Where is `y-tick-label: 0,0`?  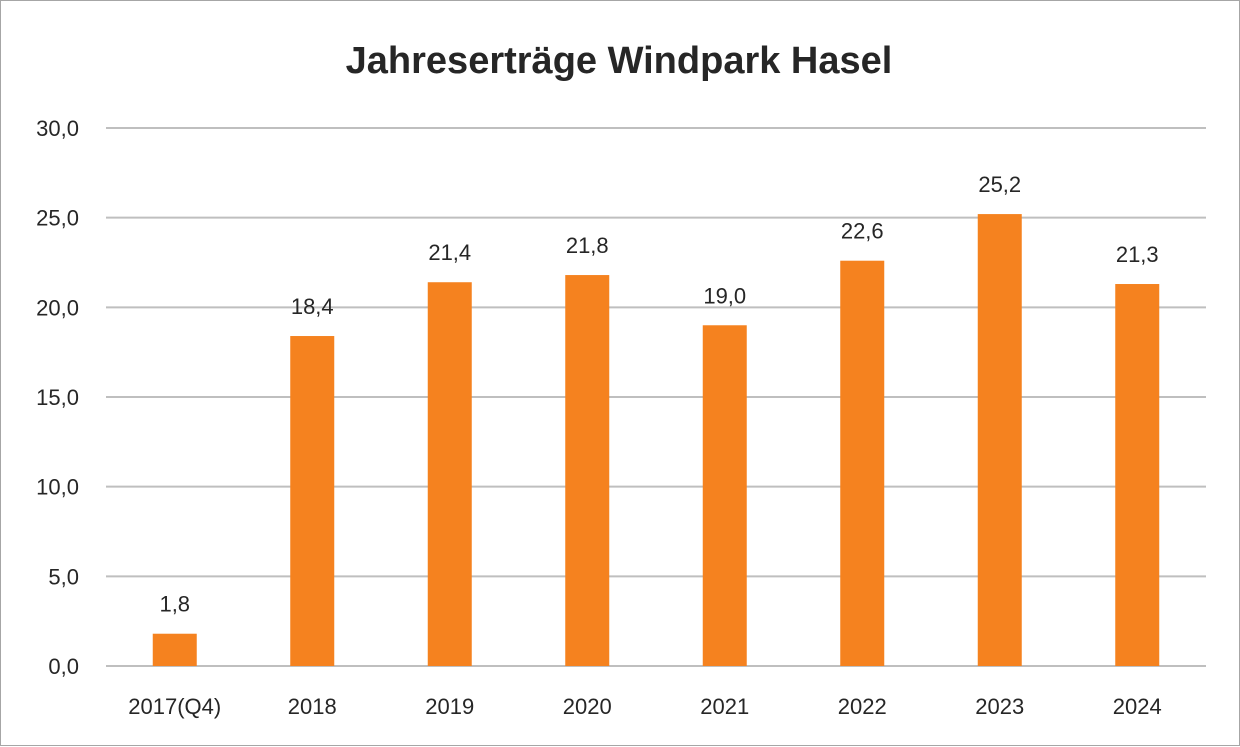
y-tick-label: 0,0 is located at coordinates (63, 666).